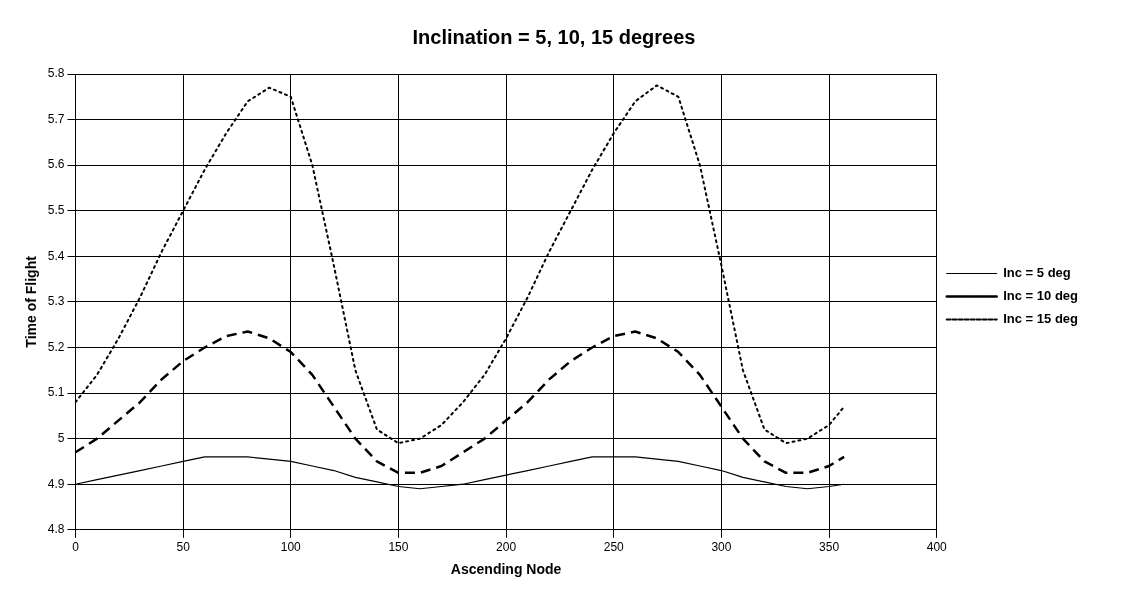 This screenshot has height=603, width=1128. I want to click on y-tick-label: 5.5, so click(56, 210).